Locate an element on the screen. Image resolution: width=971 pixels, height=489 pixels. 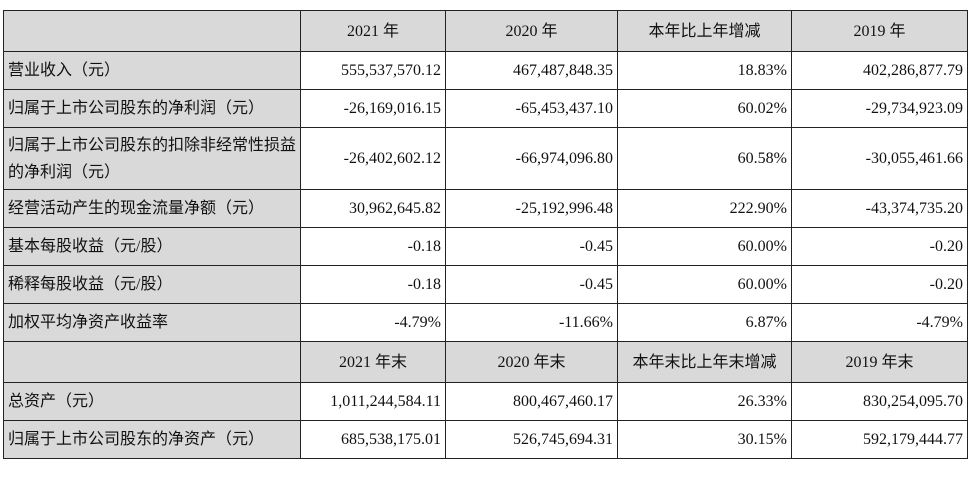
table-row-diluted-eps: 稀释每股收益（元/股） -0.18 -0.45 60.00% -0.20 is located at coordinates (485, 284).